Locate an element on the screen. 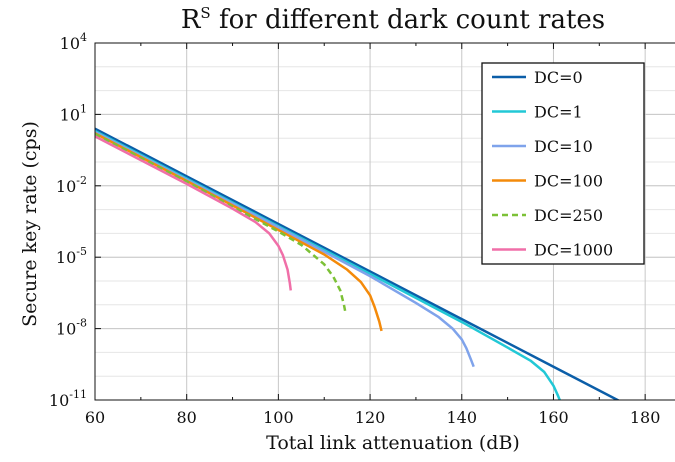  y-tick-label: 10⁻¹¹ is located at coordinates (68, 399).